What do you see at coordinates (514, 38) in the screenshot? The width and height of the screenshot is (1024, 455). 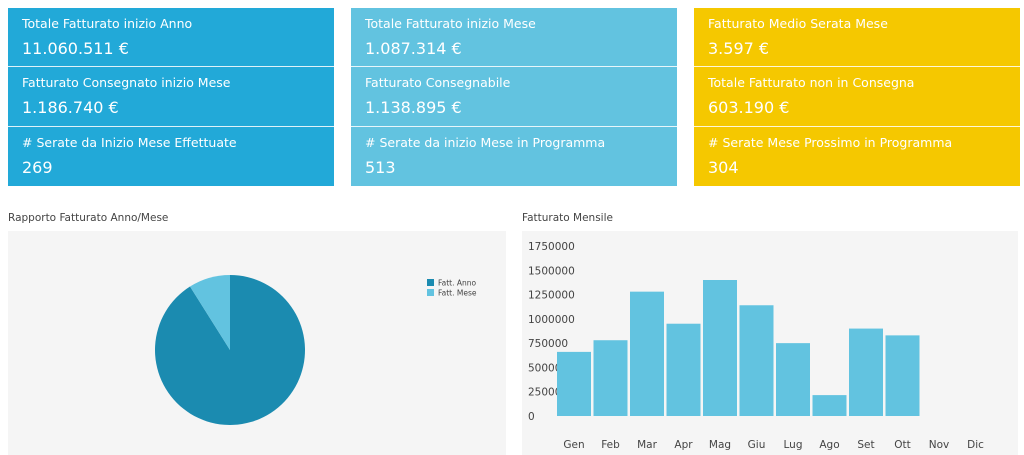 I see `kpi-cell: Totale Fatturato inizio Mese 1.087.314 €` at bounding box center [514, 38].